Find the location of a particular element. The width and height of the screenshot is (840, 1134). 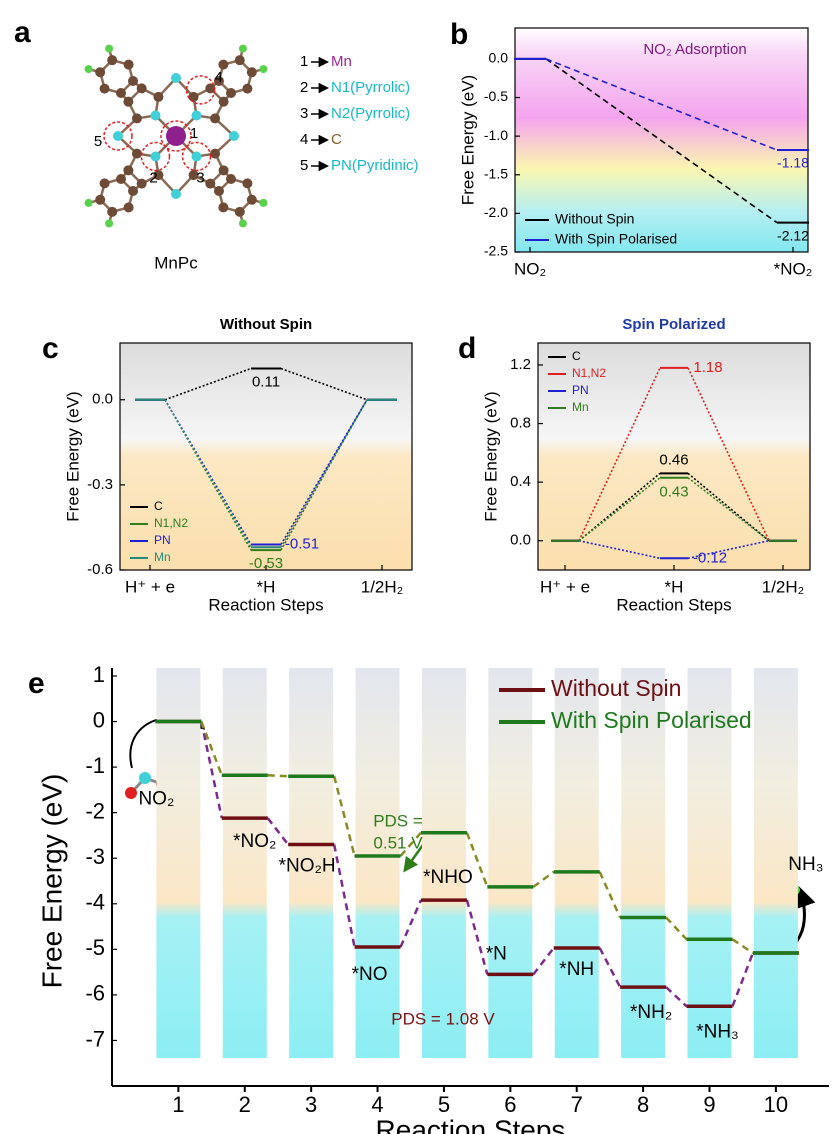

plot-frame is located at coordinates (661, 140).